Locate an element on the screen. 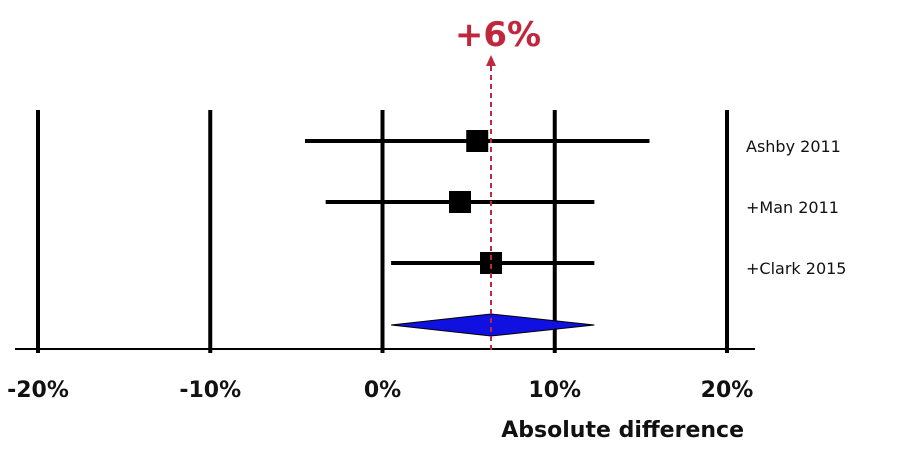 This screenshot has height=452, width=914. x-tick-label: -20% is located at coordinates (38, 390).